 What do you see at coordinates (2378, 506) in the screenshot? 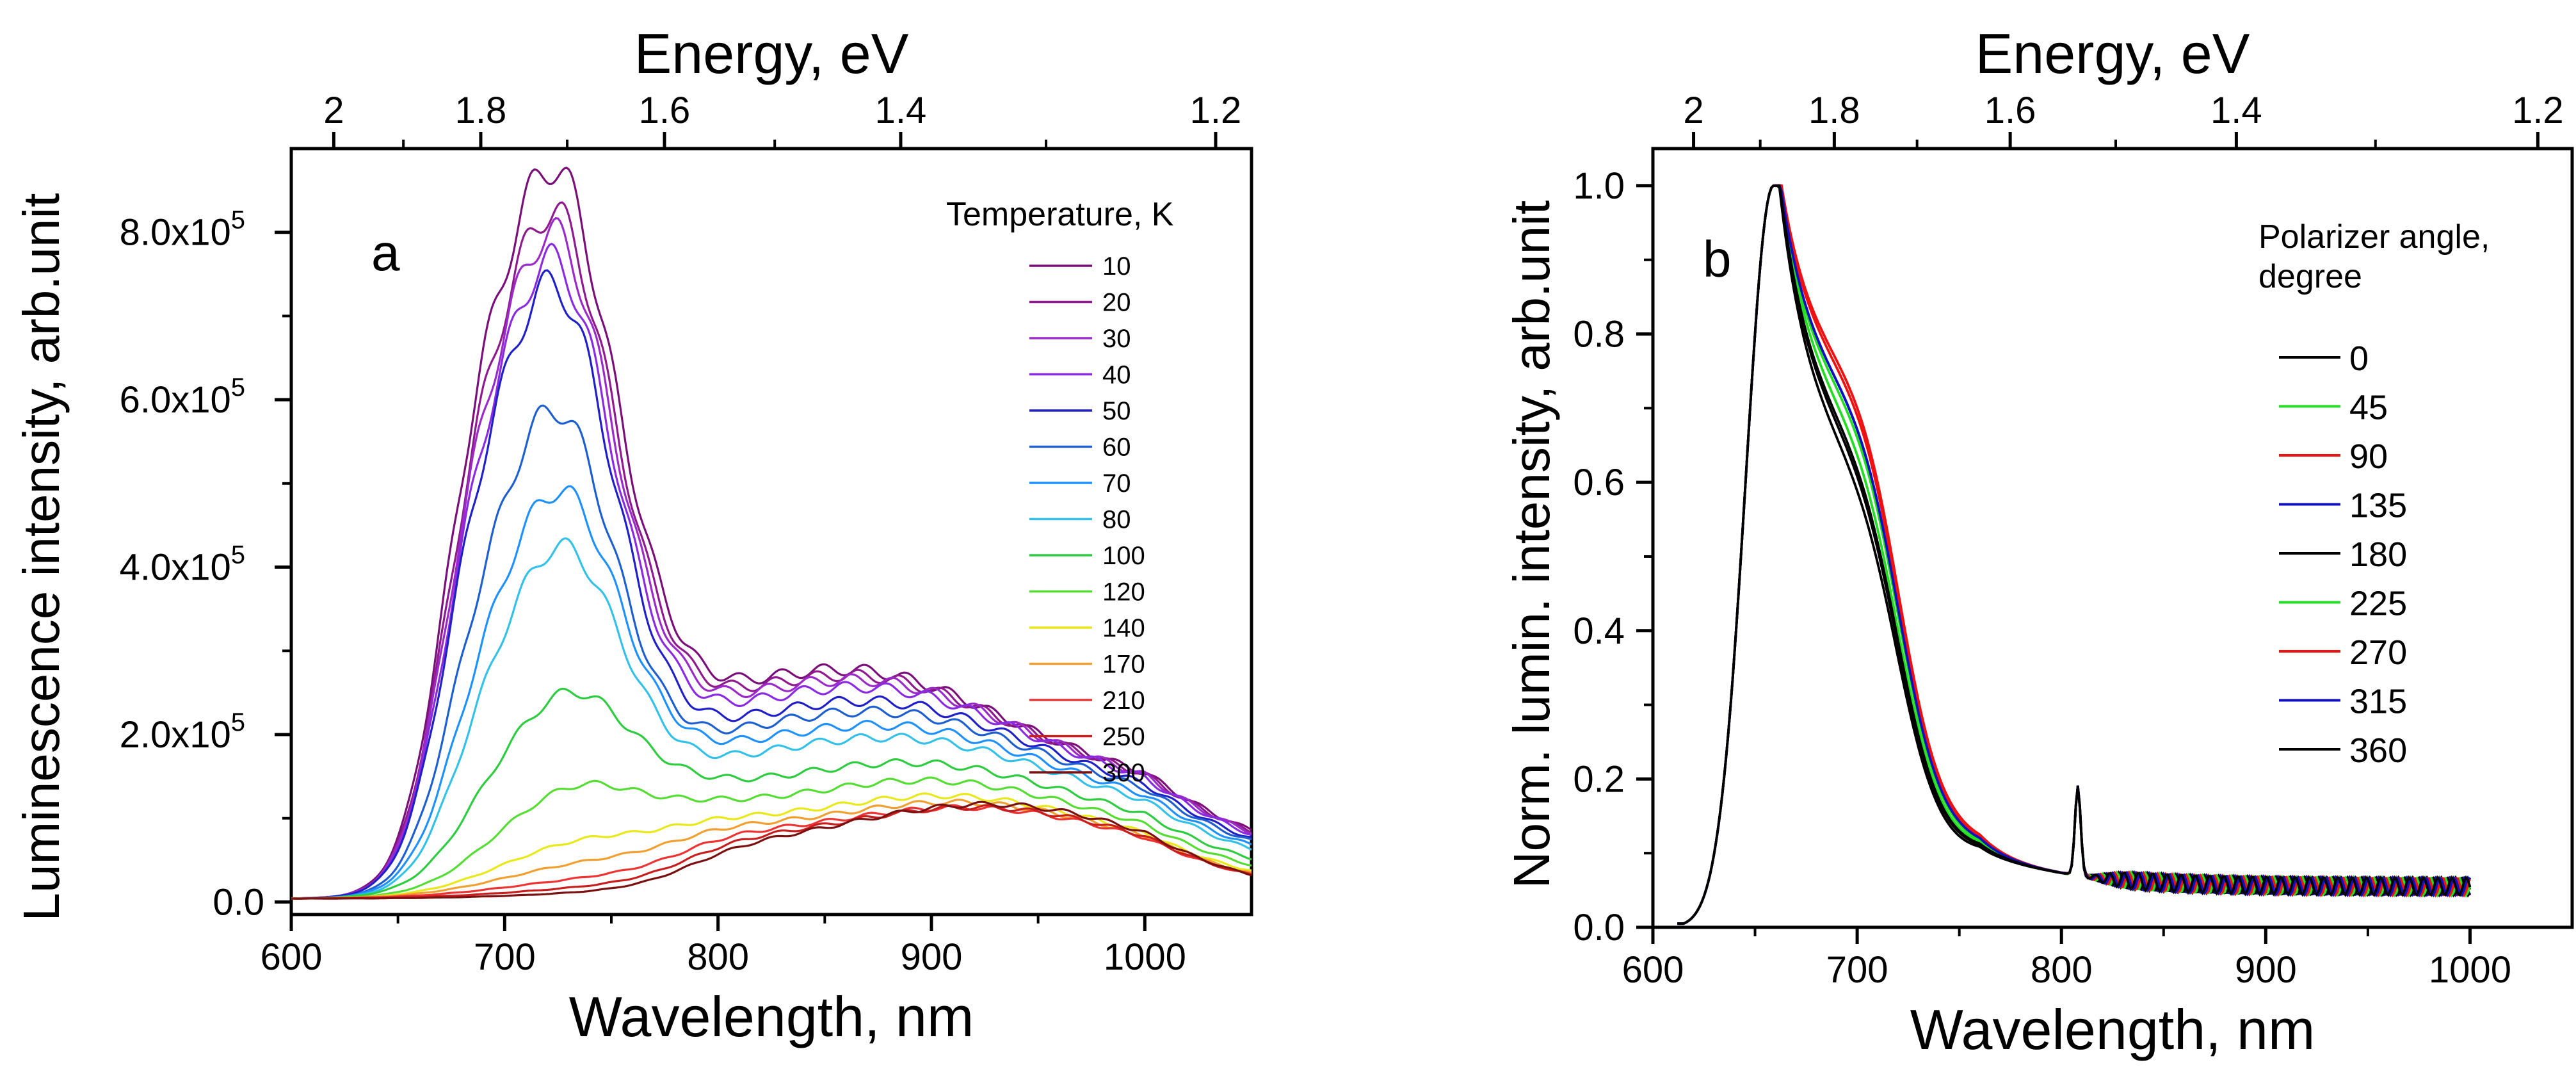
I see `legend-label: 135` at bounding box center [2378, 506].